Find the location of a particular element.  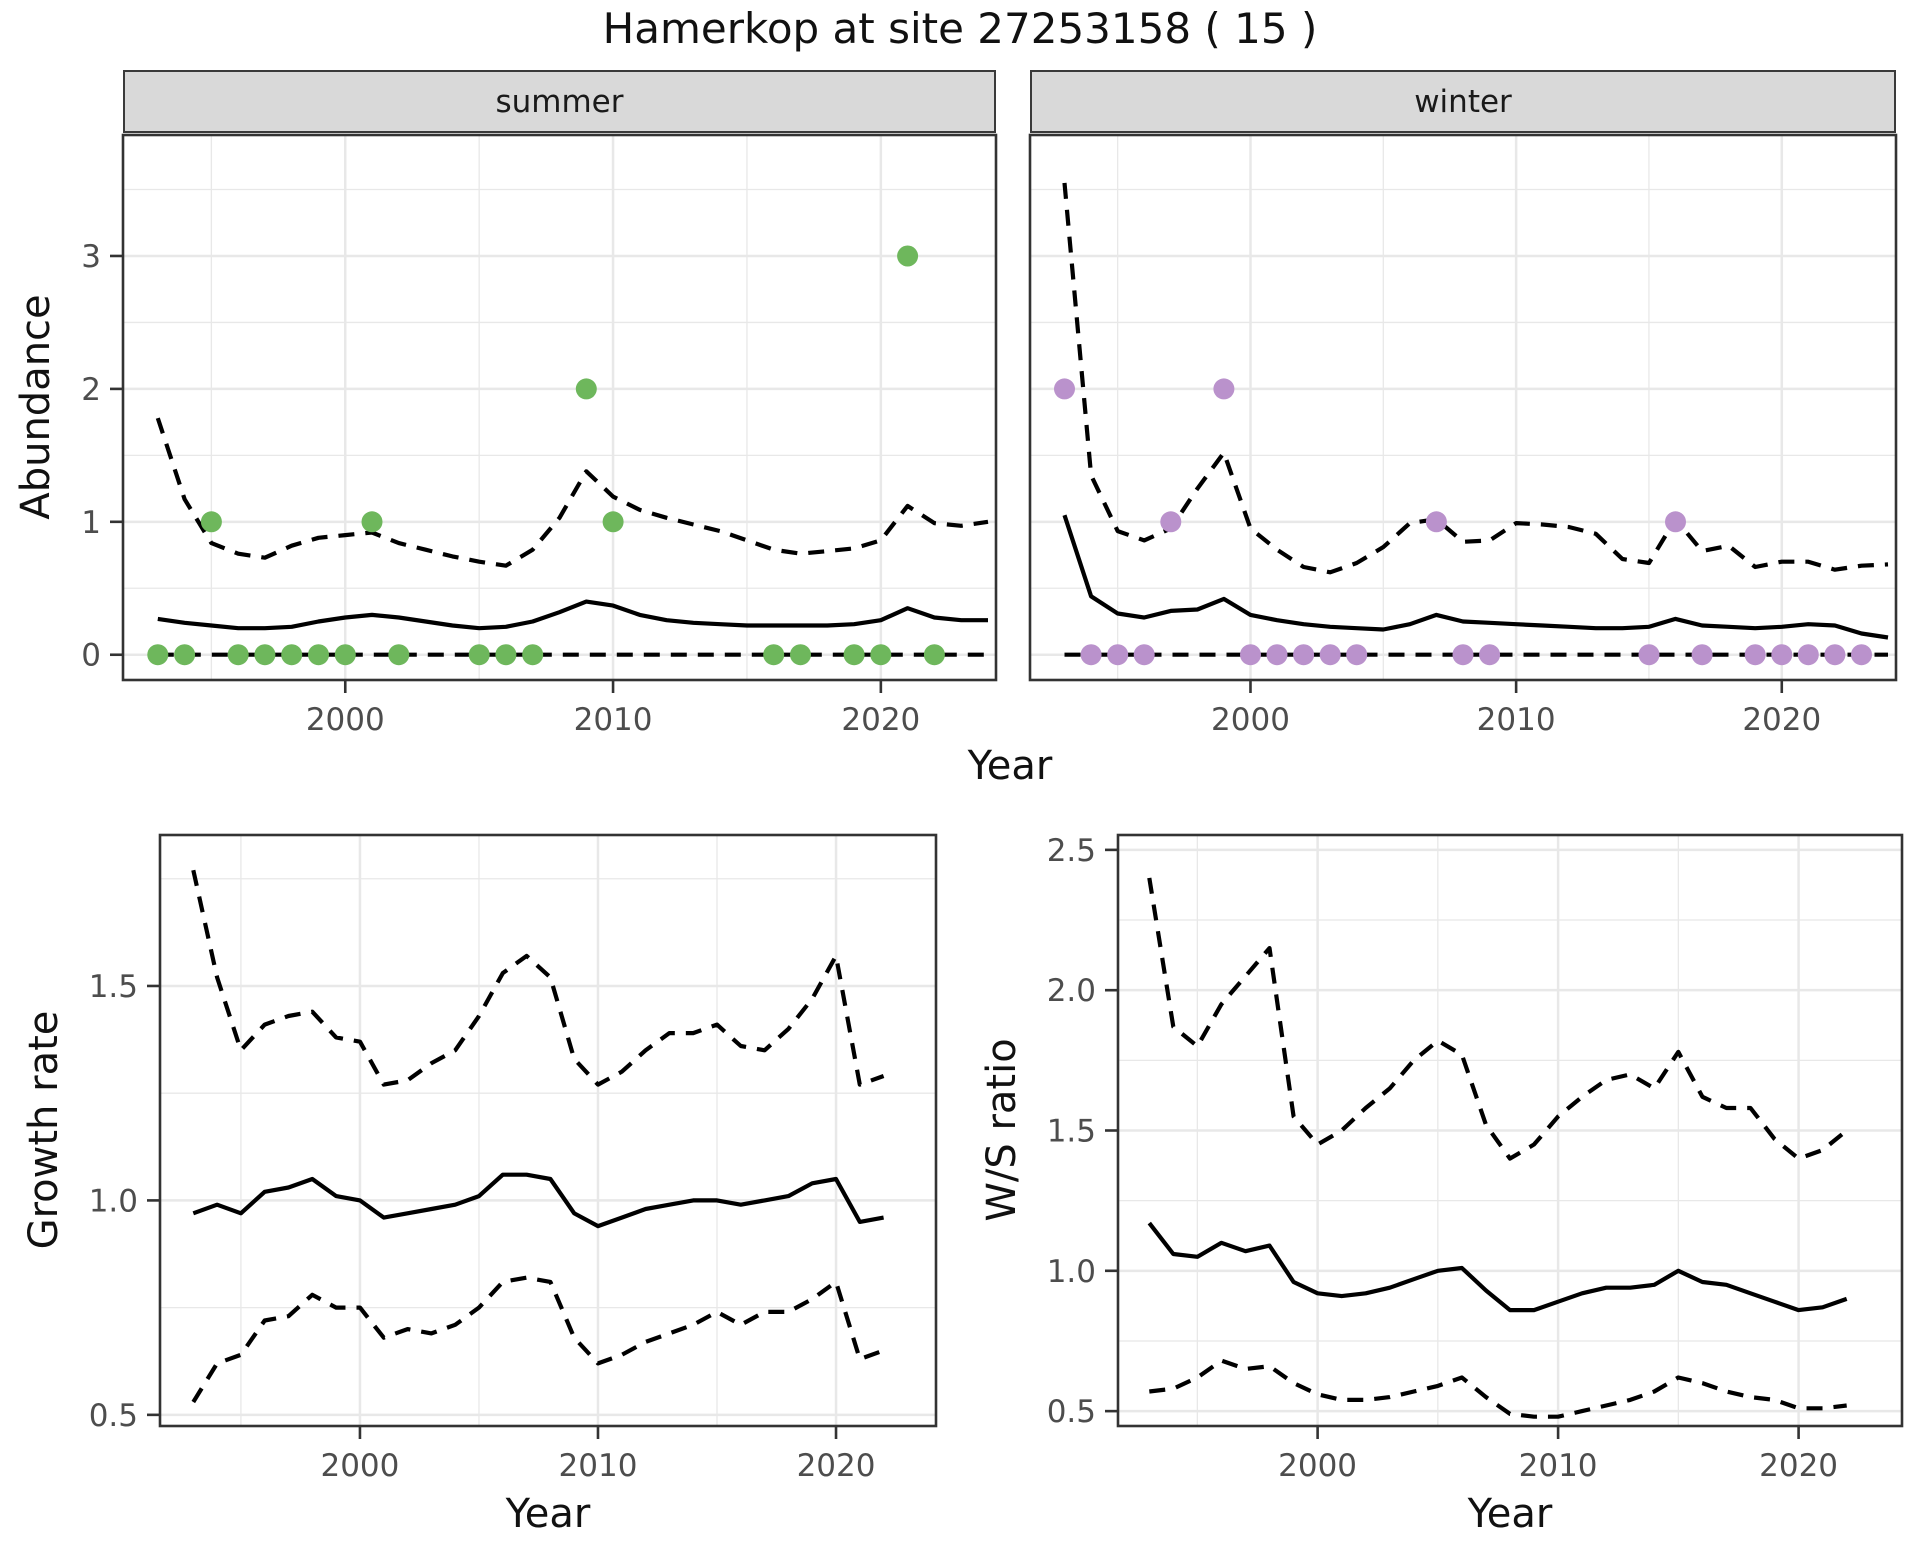

y-axis: 0.5 1.0 1.5 2.0 2.5 is located at coordinates (1082, 1131).